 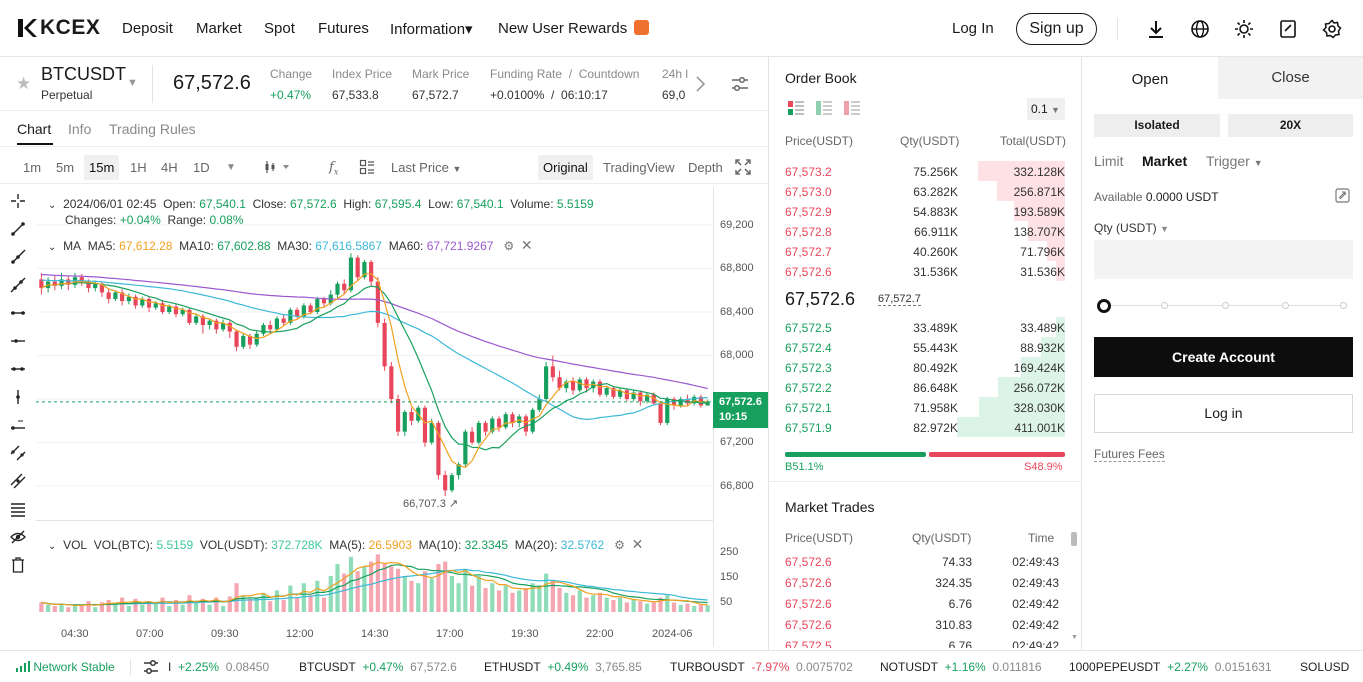 I want to click on nav-spot: Spot, so click(x=279, y=28).